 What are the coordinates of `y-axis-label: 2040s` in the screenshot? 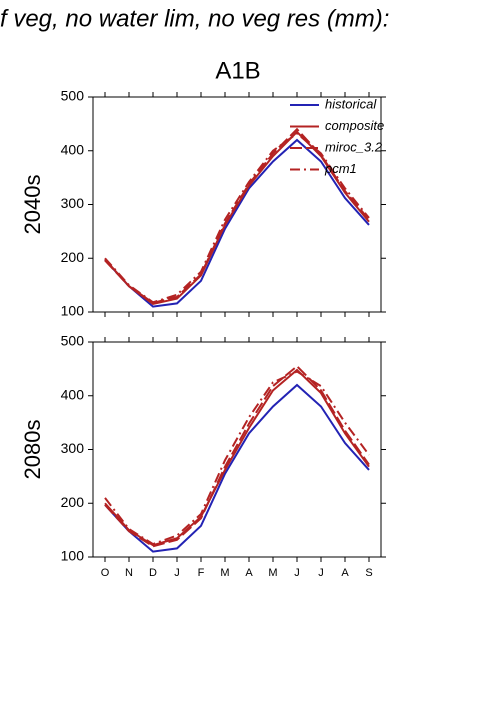 It's located at (32, 205).